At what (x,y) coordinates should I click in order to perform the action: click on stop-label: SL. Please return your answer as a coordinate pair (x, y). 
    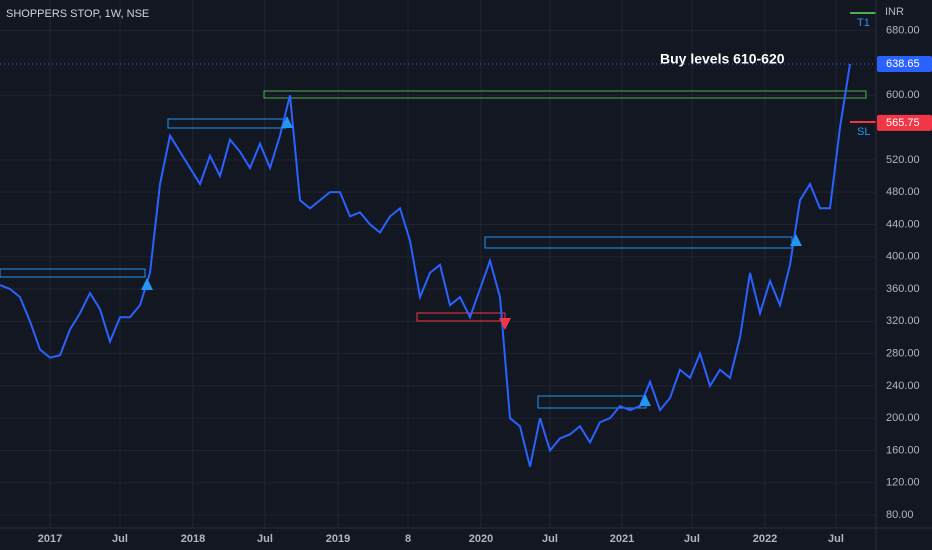
    Looking at the image, I should click on (863, 132).